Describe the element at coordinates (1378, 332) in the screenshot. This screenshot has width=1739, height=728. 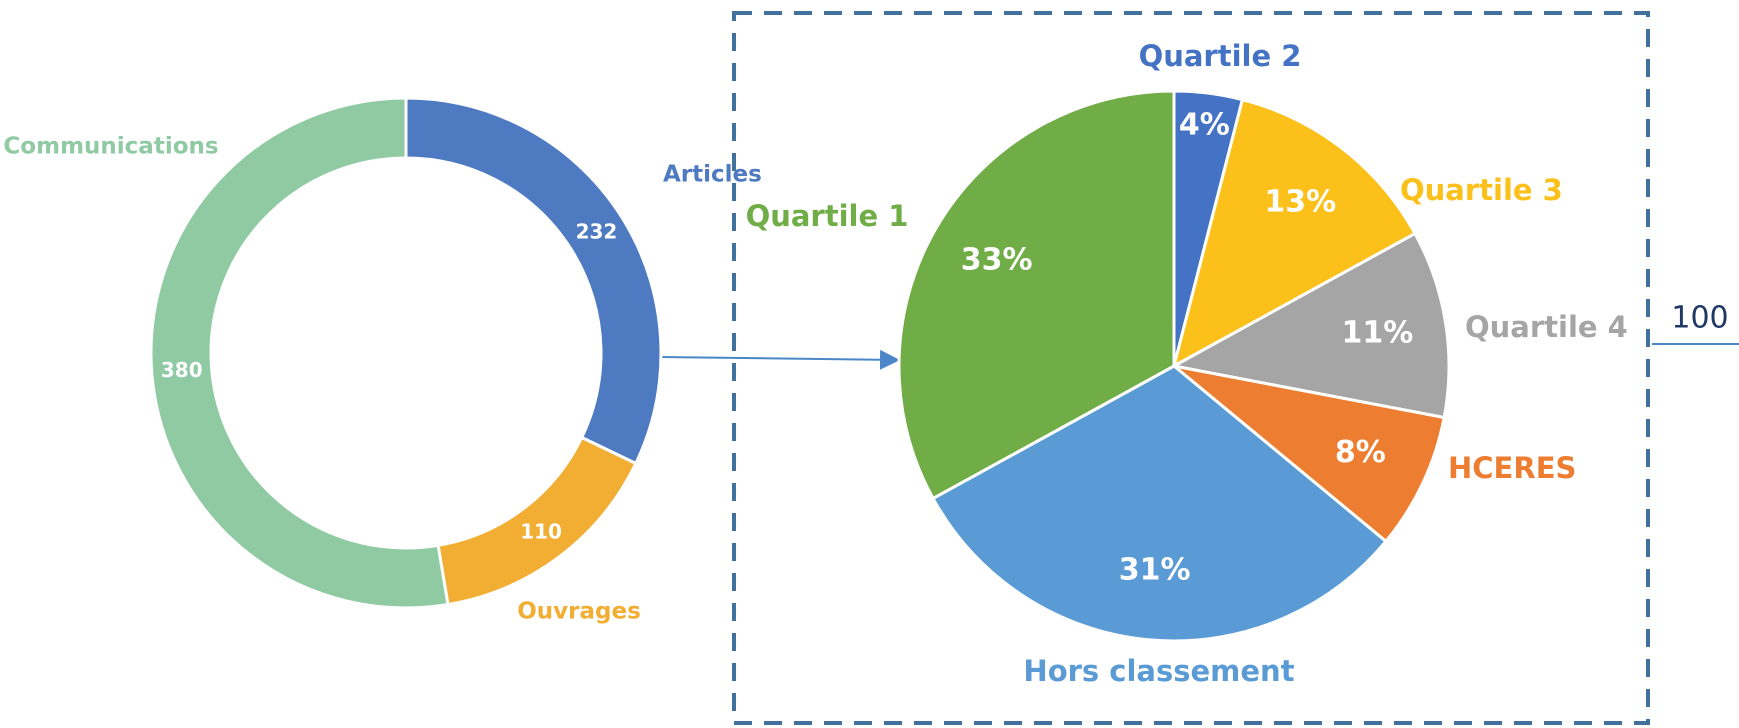
I see `value-label: 11%` at that location.